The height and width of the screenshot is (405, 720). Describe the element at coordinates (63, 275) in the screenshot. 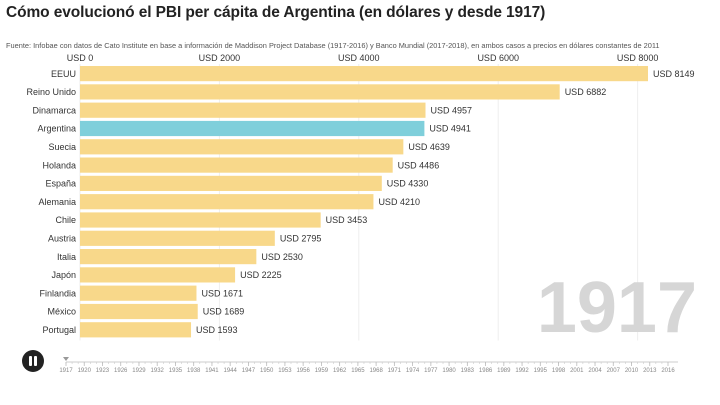

I see `category-label: Japón` at that location.